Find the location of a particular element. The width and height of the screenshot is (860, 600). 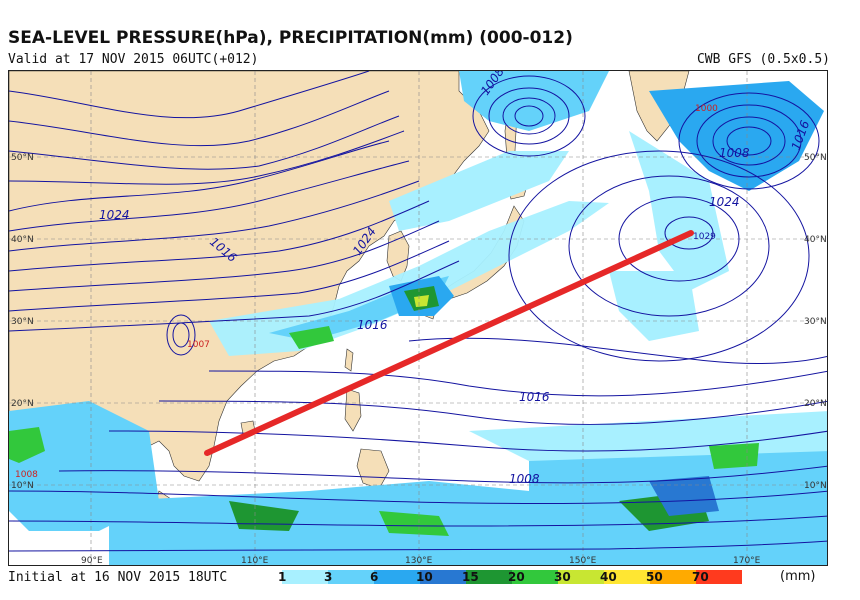

colorbar-label: 40 is located at coordinates (608, 577).